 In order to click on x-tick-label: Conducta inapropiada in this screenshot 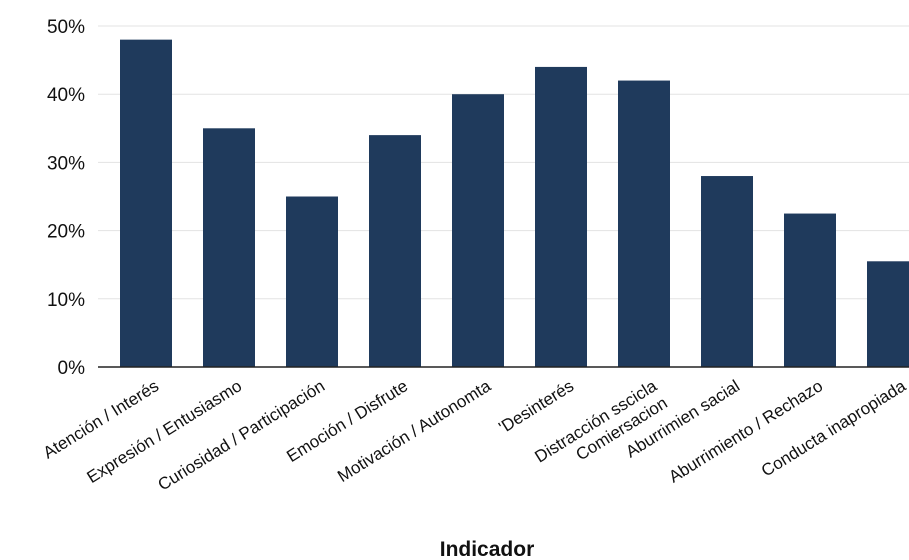, I will do `click(833, 428)`.